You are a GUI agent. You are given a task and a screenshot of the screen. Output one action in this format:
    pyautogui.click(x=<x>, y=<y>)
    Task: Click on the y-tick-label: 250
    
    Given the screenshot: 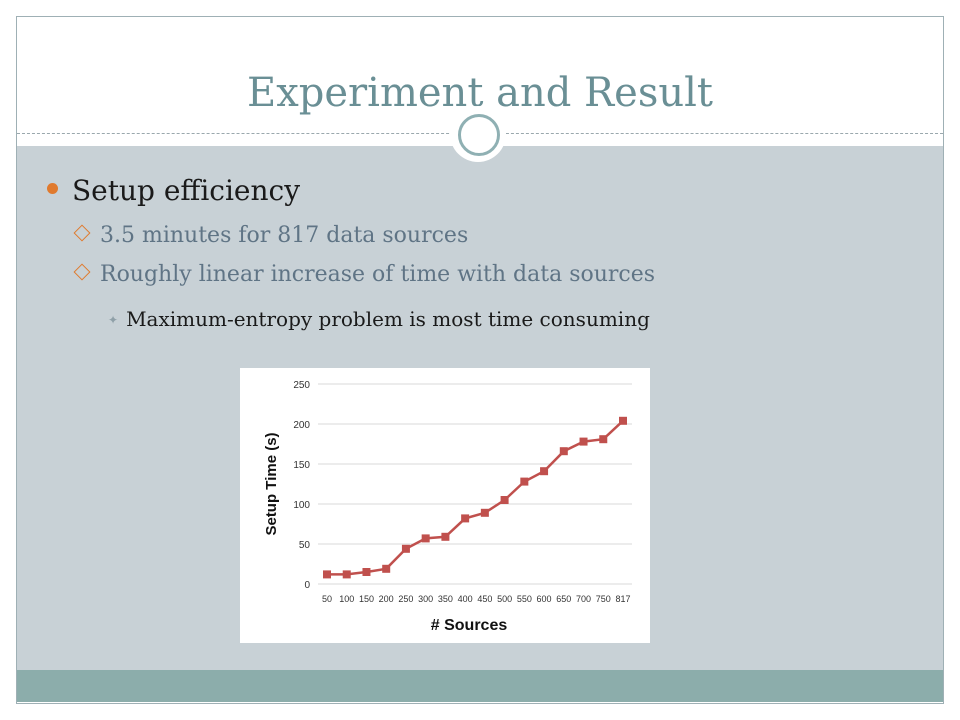 What is the action you would take?
    pyautogui.click(x=301, y=385)
    